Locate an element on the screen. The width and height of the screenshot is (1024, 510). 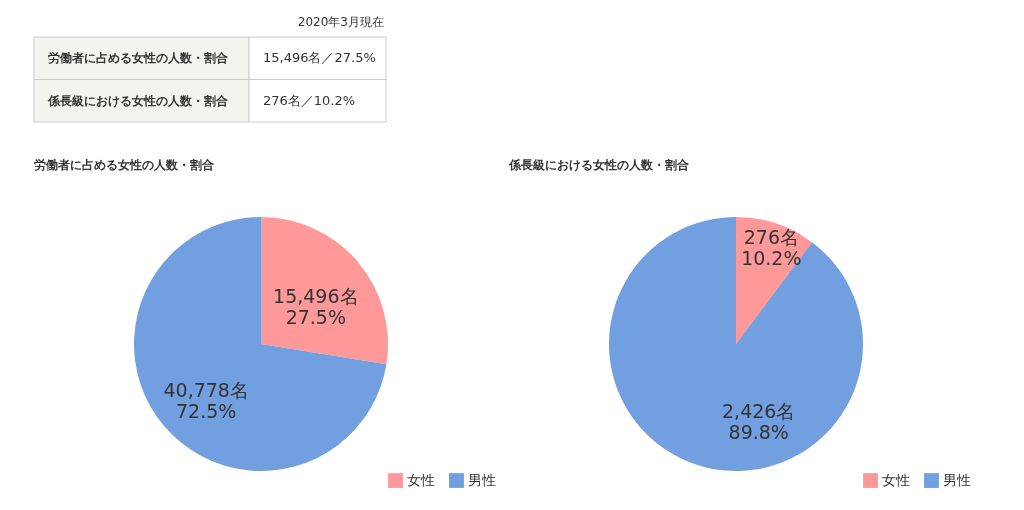
text: 15,496名／27.5% is located at coordinates (319, 58).